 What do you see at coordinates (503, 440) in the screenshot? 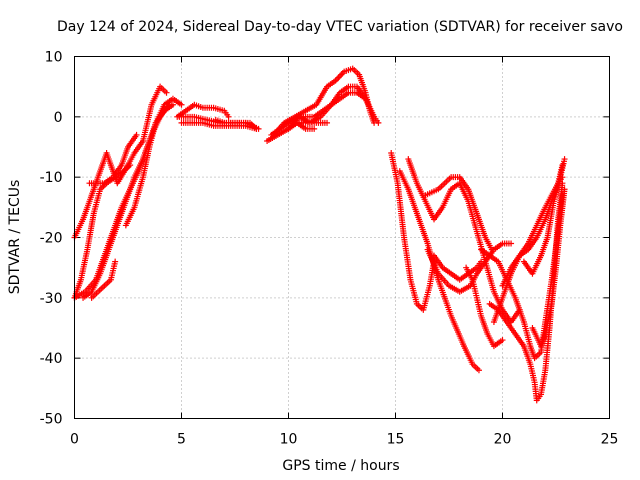
I see `x-tick-label: 20` at bounding box center [503, 440].